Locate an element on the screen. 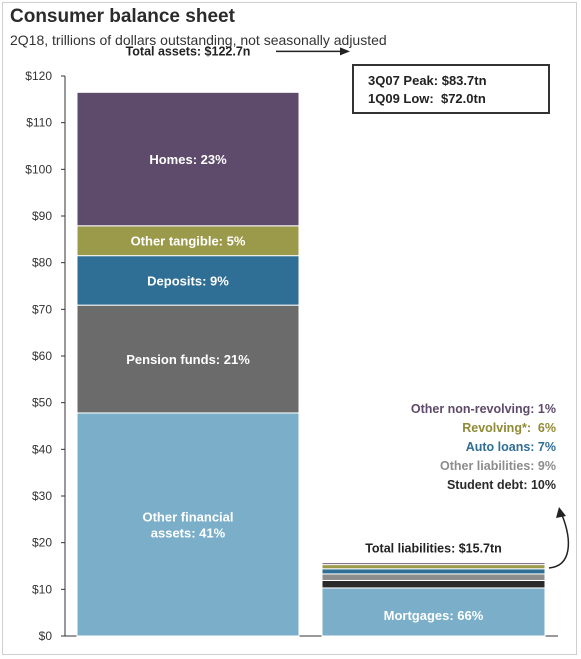  total-assets-label: Total assets: $122.7n is located at coordinates (188, 51).